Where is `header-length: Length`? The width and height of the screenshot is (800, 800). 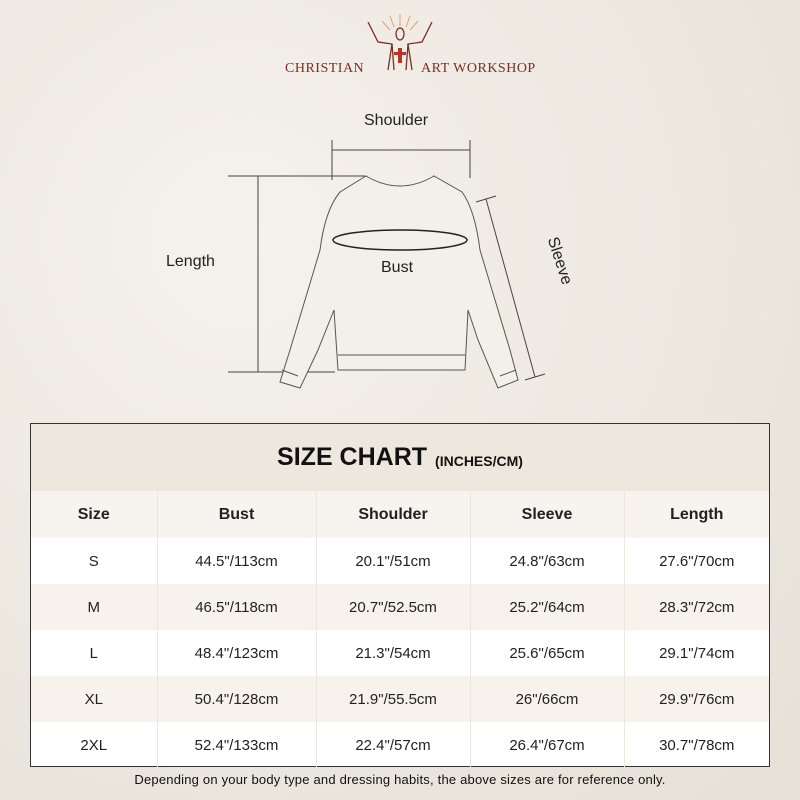
header-length: Length is located at coordinates (696, 514).